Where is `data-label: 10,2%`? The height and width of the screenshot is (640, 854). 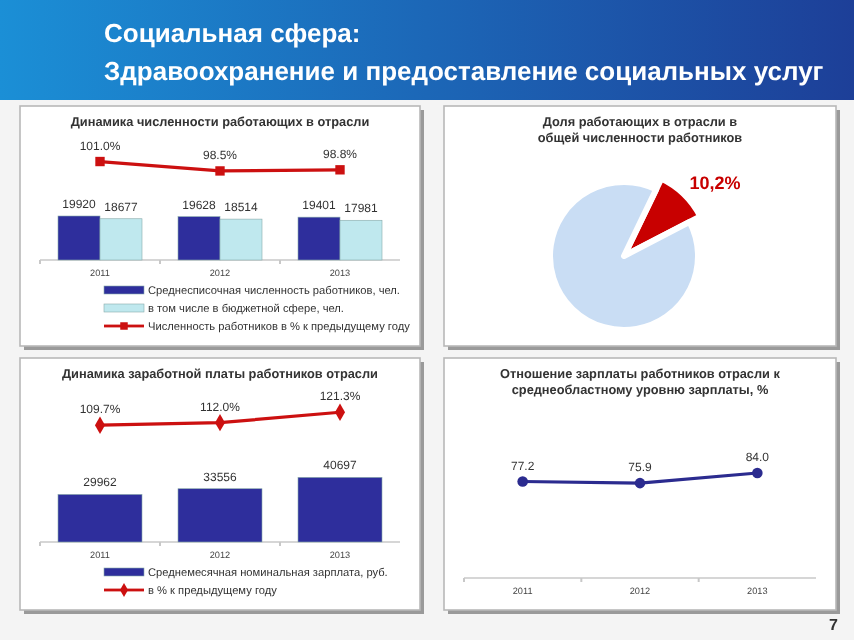
data-label: 10,2% is located at coordinates (715, 182).